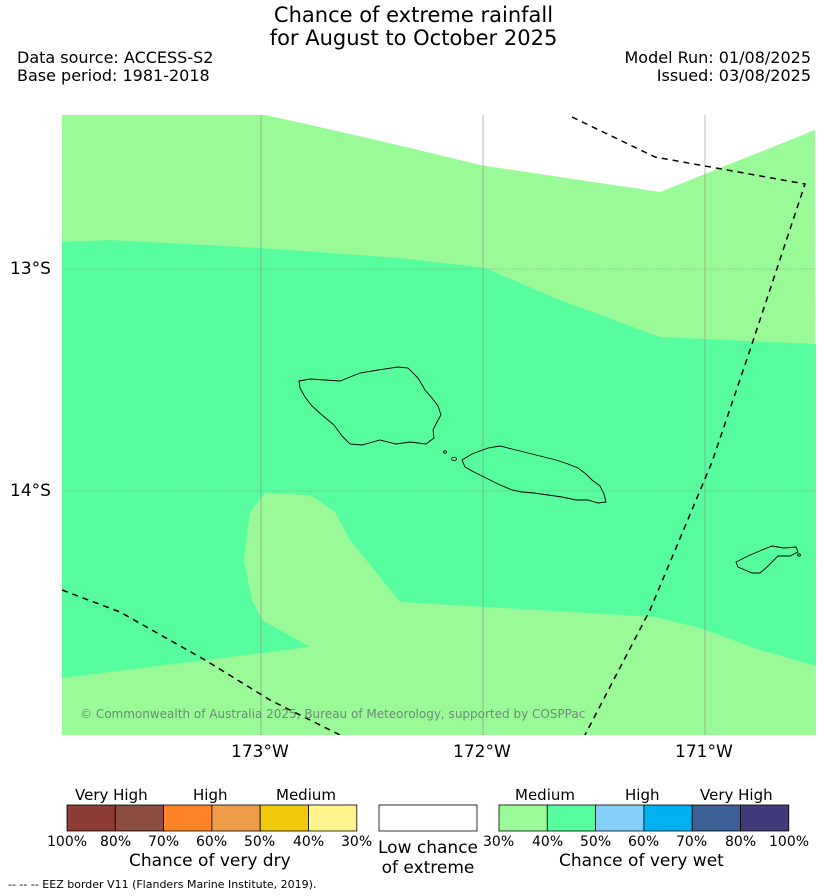 The width and height of the screenshot is (827, 896). What do you see at coordinates (454, 458) in the screenshot?
I see `island-manono` at bounding box center [454, 458].